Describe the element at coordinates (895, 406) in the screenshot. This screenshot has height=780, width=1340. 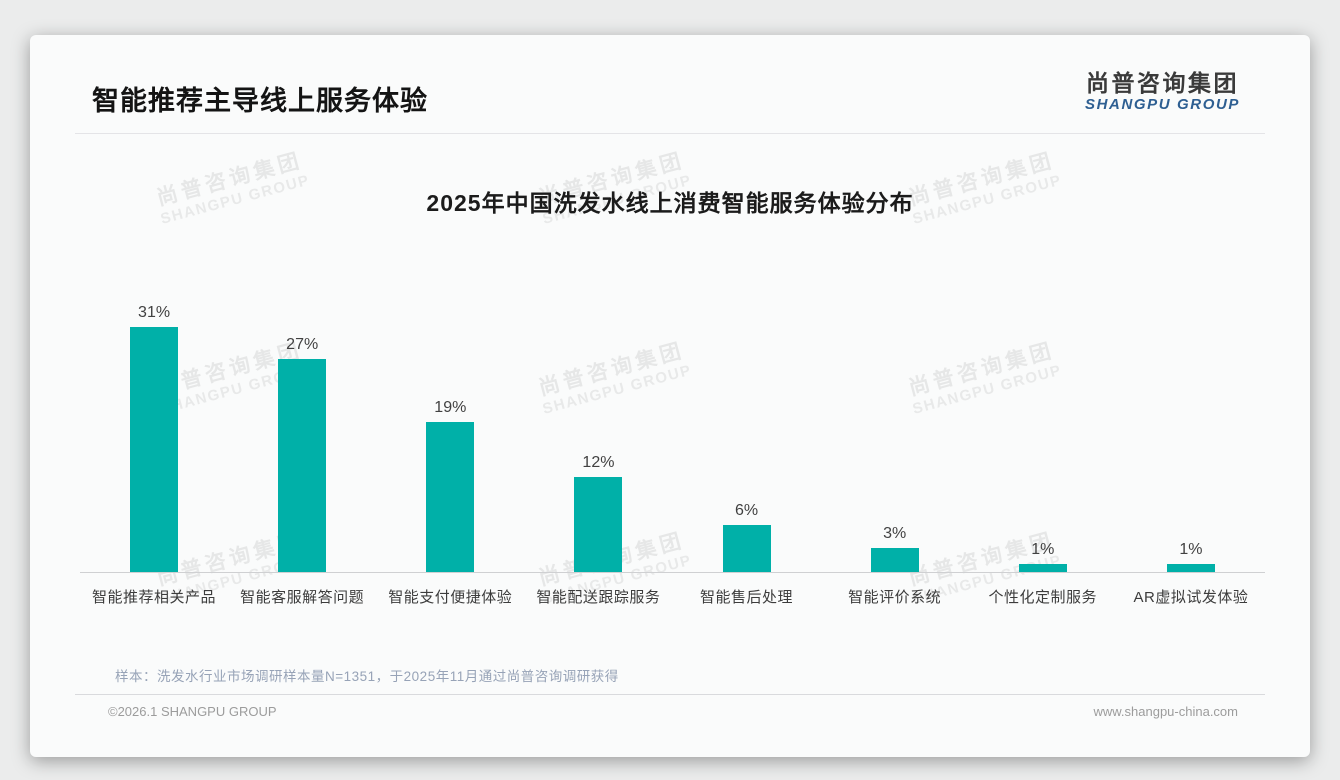
I see `bar-group: 3%` at that location.